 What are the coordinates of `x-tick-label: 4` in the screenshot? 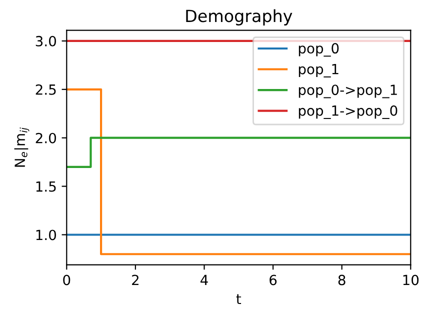 It's located at (204, 280).